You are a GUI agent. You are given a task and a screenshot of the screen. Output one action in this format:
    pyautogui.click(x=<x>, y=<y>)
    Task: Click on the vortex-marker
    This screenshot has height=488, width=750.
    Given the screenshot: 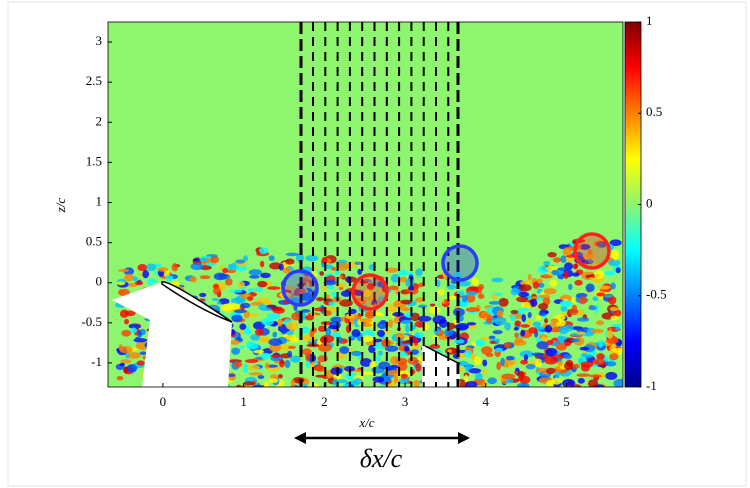 What is the action you would take?
    pyautogui.click(x=370, y=292)
    